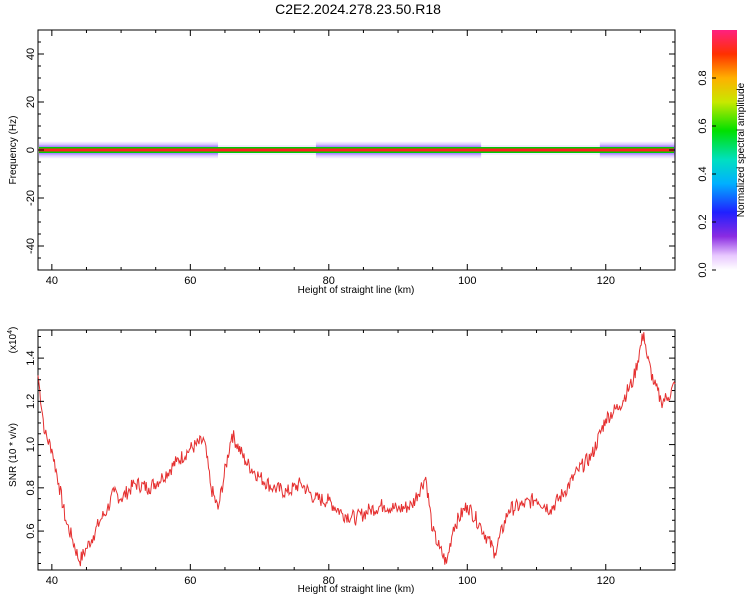 This screenshot has height=600, width=750. What do you see at coordinates (31, 530) in the screenshot?
I see `snr-y-tick-label: 0.6` at bounding box center [31, 530].